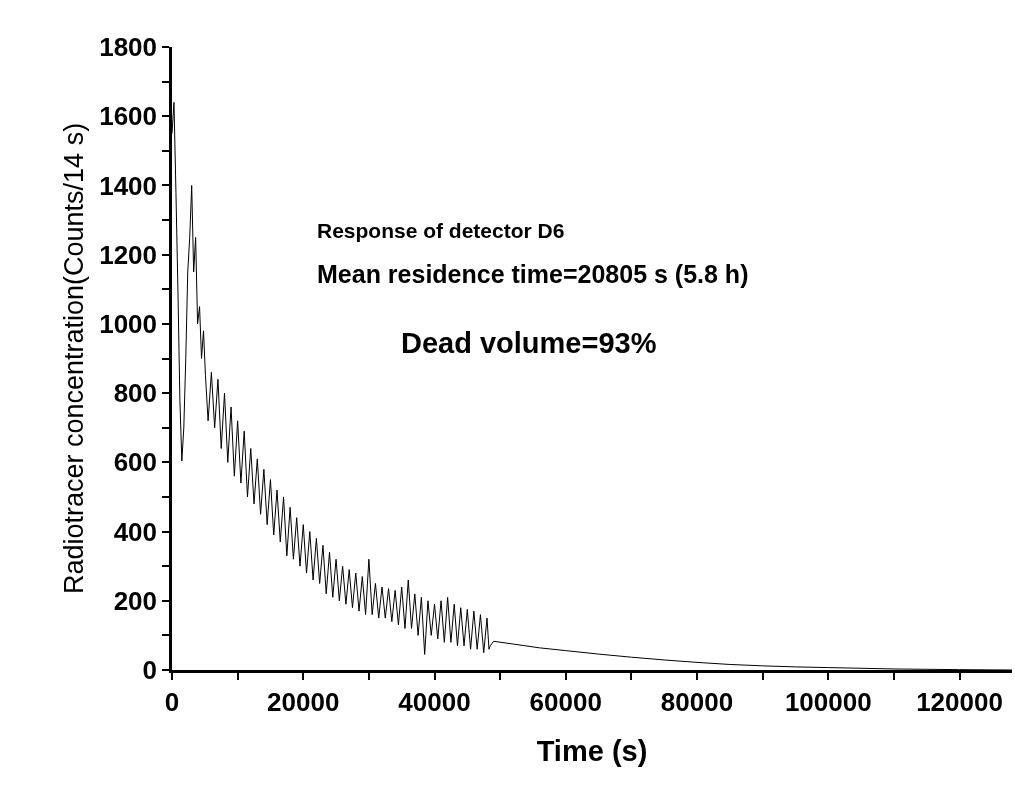 This screenshot has height=791, width=1015. I want to click on y-tick-label: 200, so click(135, 600).